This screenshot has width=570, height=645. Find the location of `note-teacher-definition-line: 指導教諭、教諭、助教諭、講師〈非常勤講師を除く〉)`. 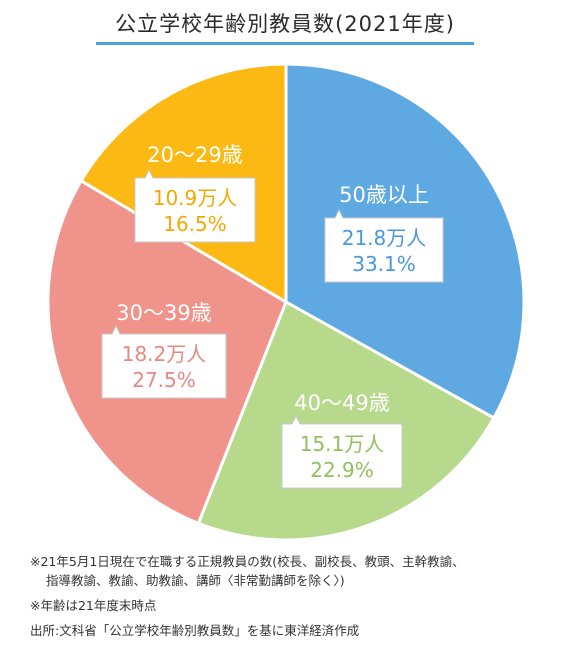

note-teacher-definition-line: 指導教諭、教諭、助教諭、講師〈非常勤講師を除く〉) is located at coordinates (195, 580).